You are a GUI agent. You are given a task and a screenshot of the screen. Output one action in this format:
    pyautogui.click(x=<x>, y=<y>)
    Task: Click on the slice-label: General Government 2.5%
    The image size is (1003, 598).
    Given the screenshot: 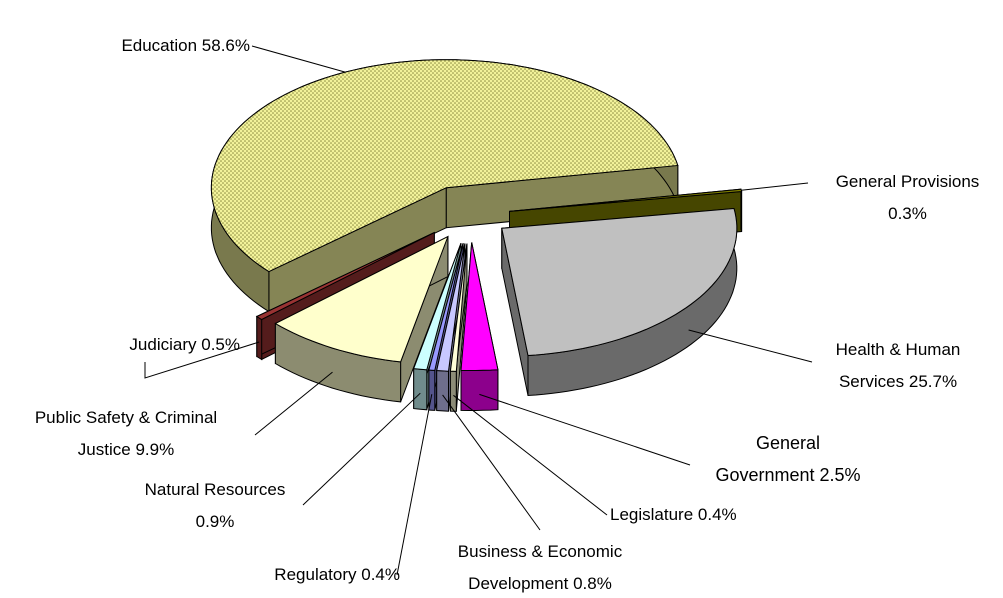 What is the action you would take?
    pyautogui.click(x=788, y=459)
    